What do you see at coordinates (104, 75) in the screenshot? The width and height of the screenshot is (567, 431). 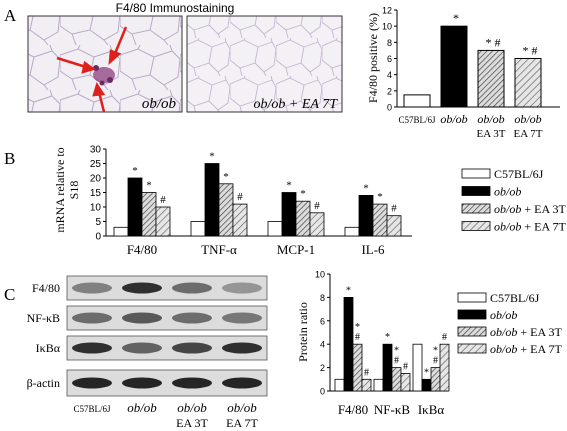 I see `macrophage-cluster` at bounding box center [104, 75].